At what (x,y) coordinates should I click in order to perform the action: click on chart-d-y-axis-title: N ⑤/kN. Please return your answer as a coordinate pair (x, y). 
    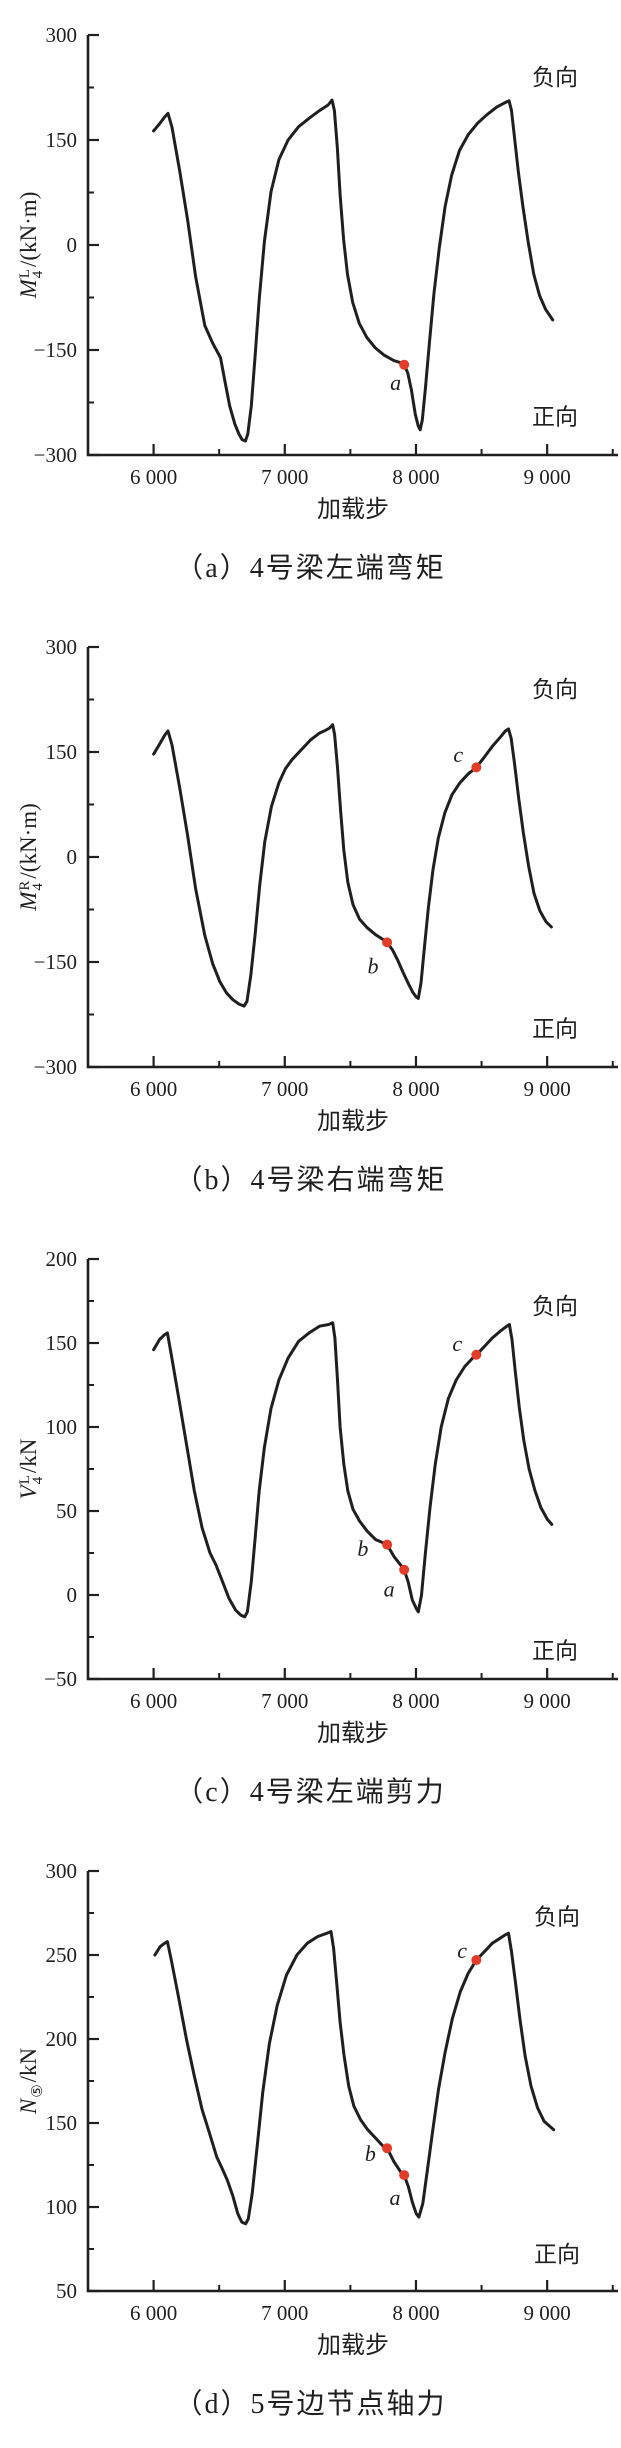
    Looking at the image, I should click on (31, 2081).